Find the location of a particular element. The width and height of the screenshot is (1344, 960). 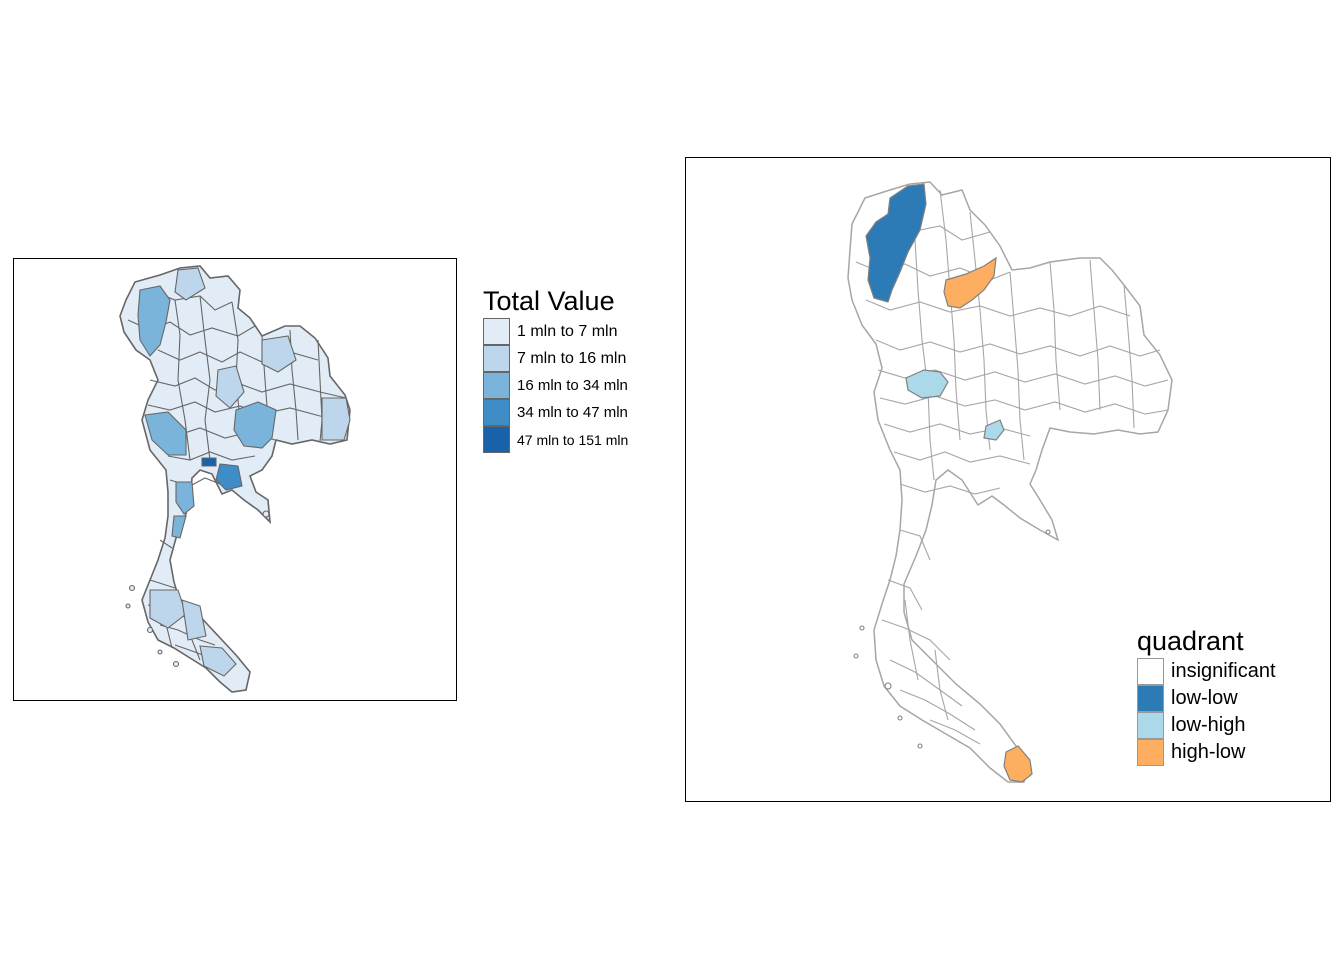

left-legend-title: Total Value is located at coordinates (549, 301).